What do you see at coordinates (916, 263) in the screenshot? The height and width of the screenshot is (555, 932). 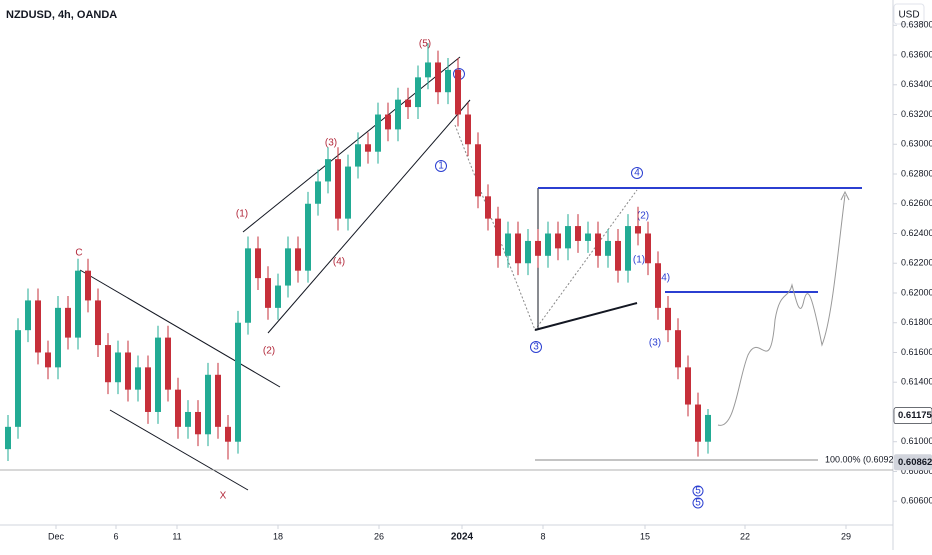 I see `y-tick-label: 0.62200` at bounding box center [916, 263].